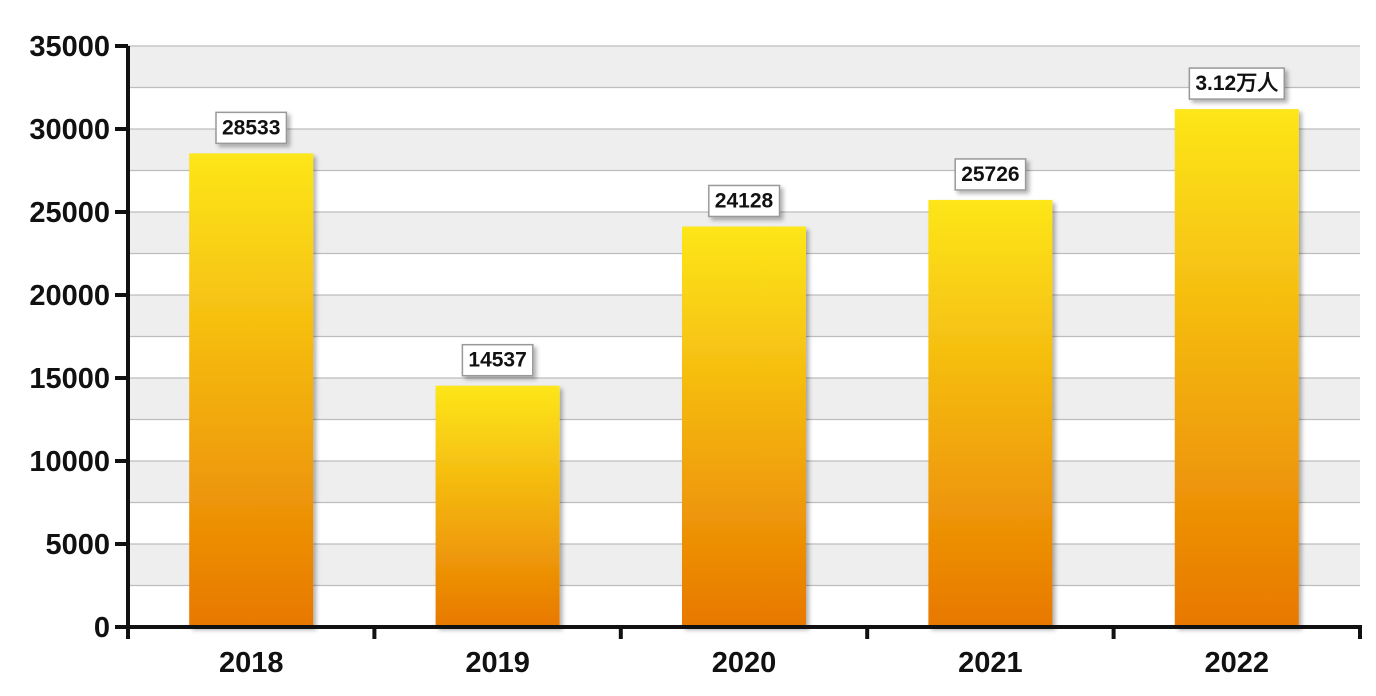 The width and height of the screenshot is (1376, 696). Describe the element at coordinates (744, 663) in the screenshot. I see `x-tick-label-2020: 2020` at that location.